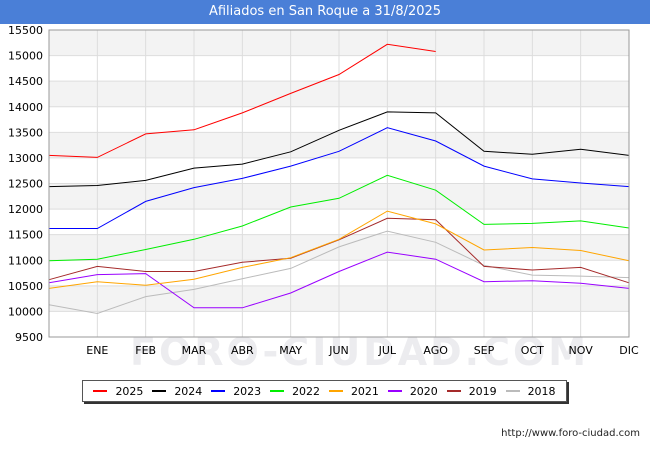 This screenshot has width=650, height=450. I want to click on legend-item-2019: 2019, so click(471, 391).